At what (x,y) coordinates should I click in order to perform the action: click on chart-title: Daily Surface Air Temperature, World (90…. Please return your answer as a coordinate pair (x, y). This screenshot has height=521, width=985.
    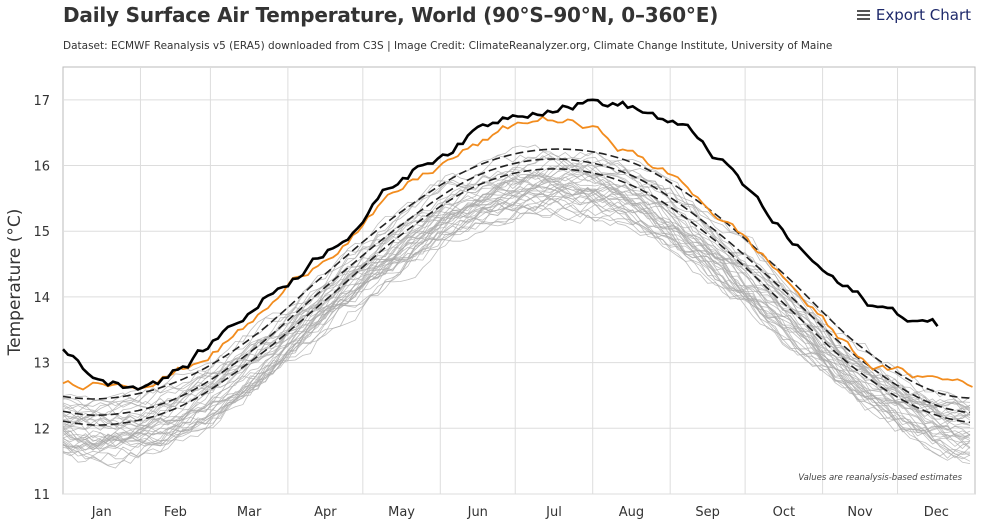
    Looking at the image, I should click on (391, 15).